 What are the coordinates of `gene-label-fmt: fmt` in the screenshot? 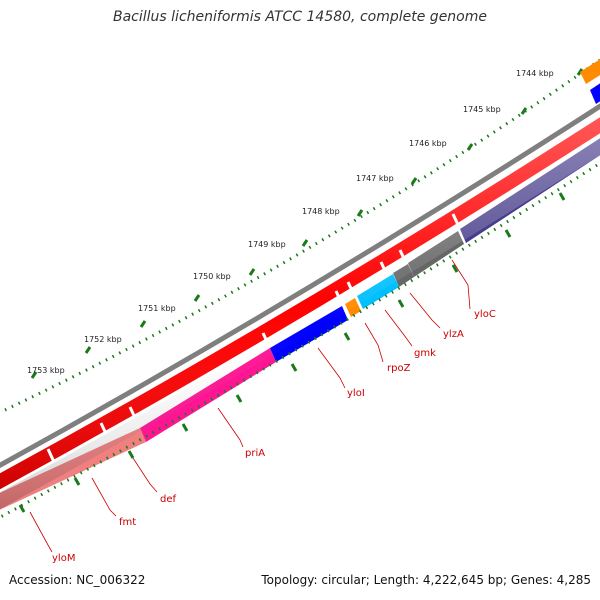 It's located at (127, 522).